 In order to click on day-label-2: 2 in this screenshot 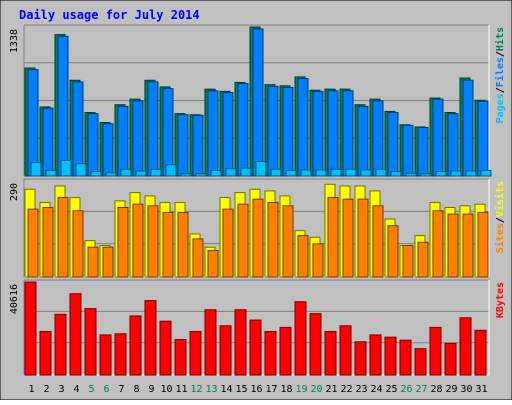, I will do `click(46, 389)`.